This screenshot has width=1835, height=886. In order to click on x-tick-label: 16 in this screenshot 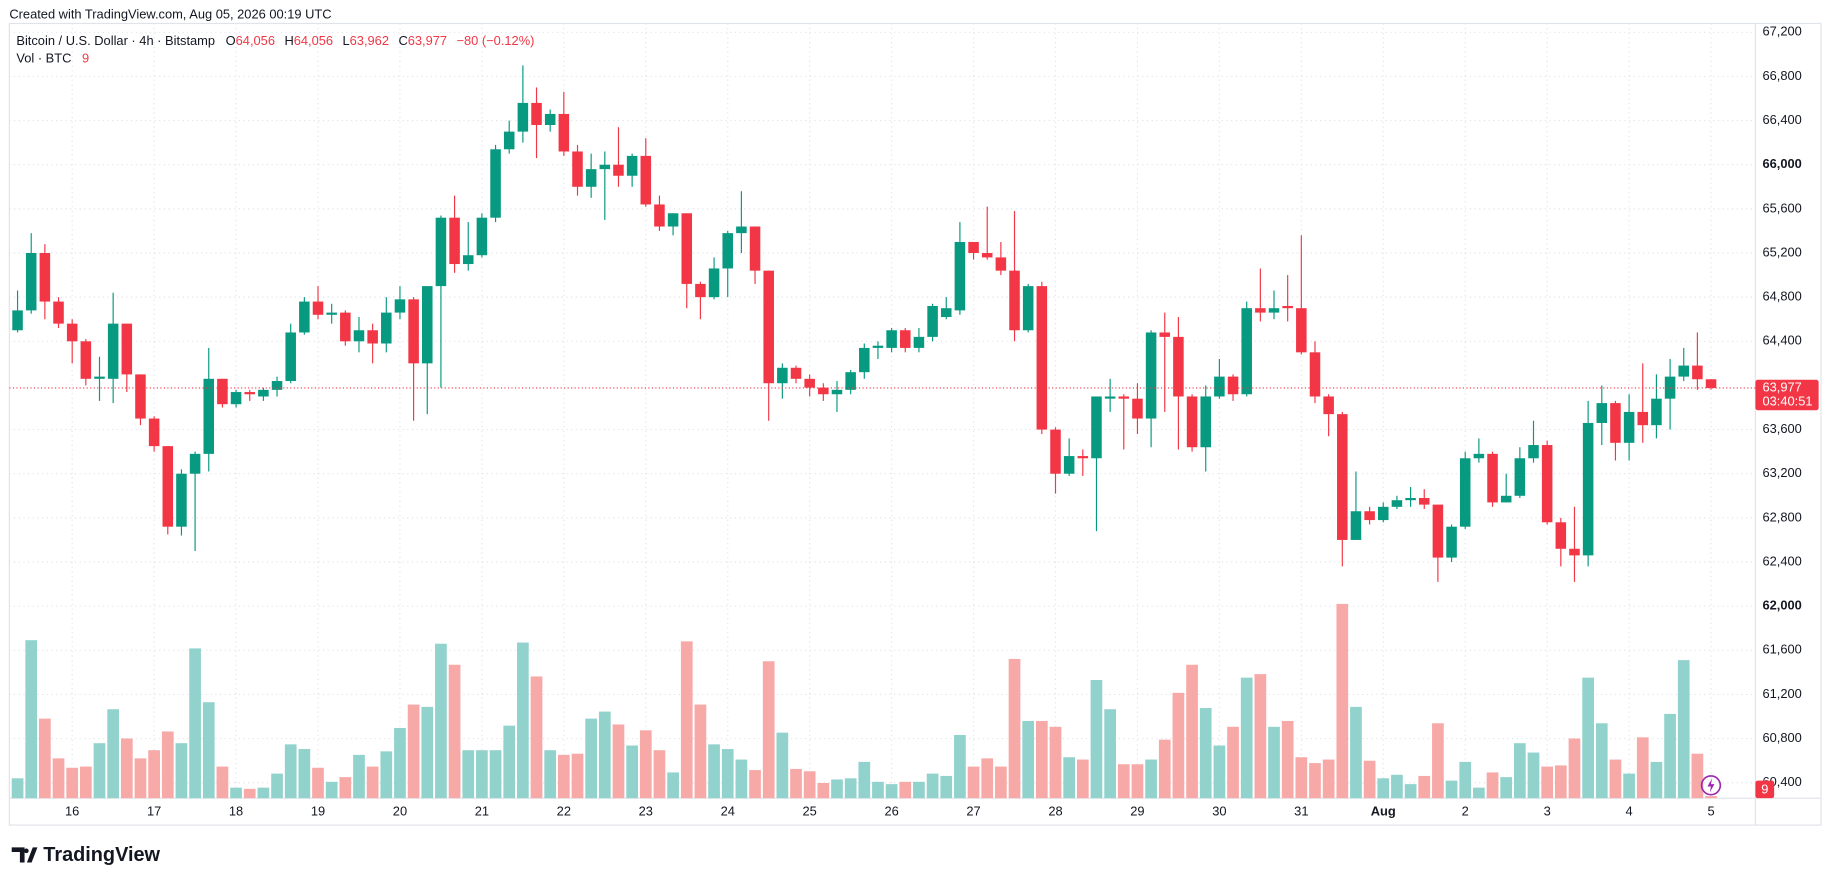, I will do `click(72, 811)`.